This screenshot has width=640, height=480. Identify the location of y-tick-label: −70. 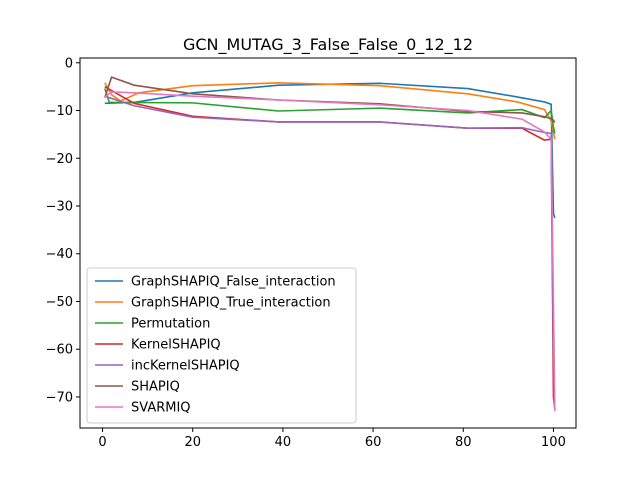
(59, 397).